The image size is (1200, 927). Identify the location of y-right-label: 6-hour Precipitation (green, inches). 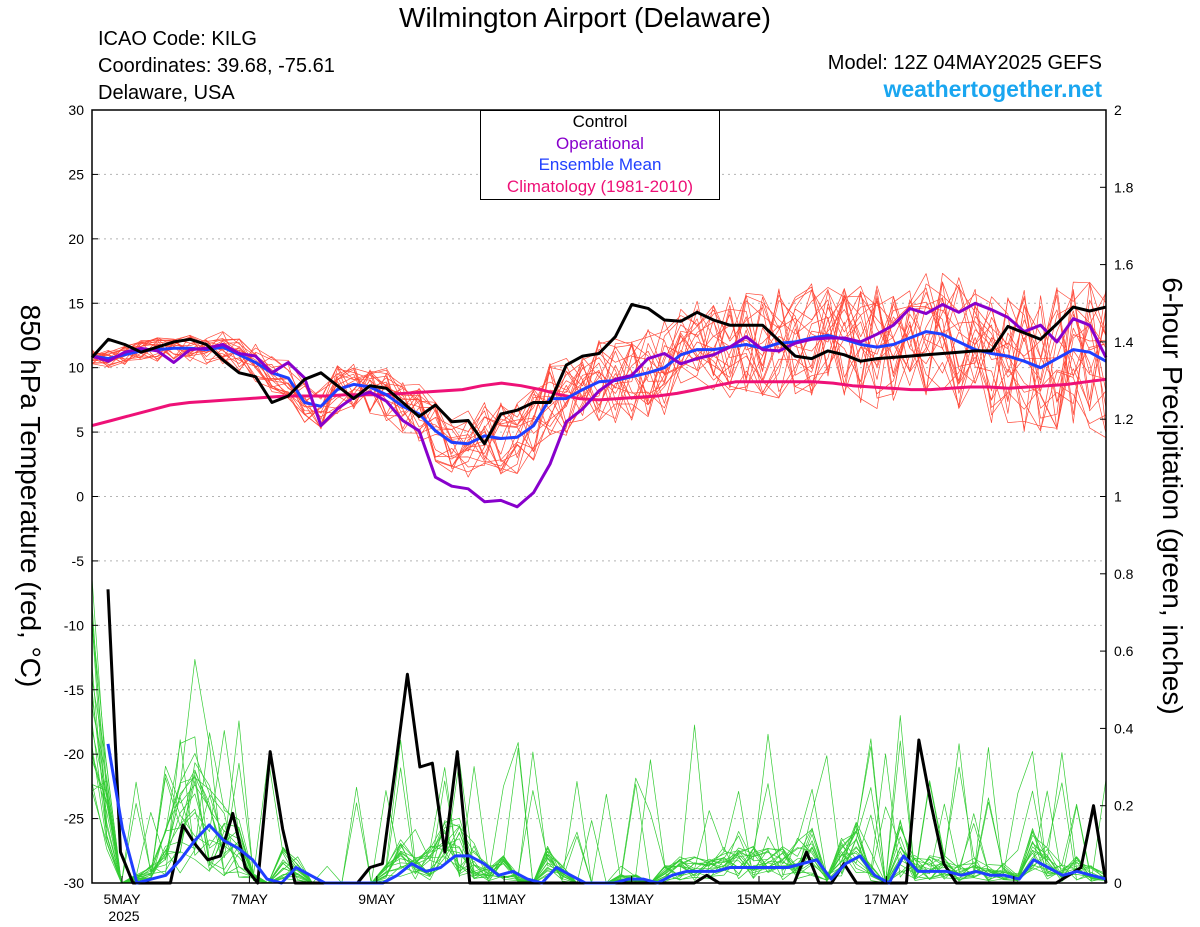
(1172, 496).